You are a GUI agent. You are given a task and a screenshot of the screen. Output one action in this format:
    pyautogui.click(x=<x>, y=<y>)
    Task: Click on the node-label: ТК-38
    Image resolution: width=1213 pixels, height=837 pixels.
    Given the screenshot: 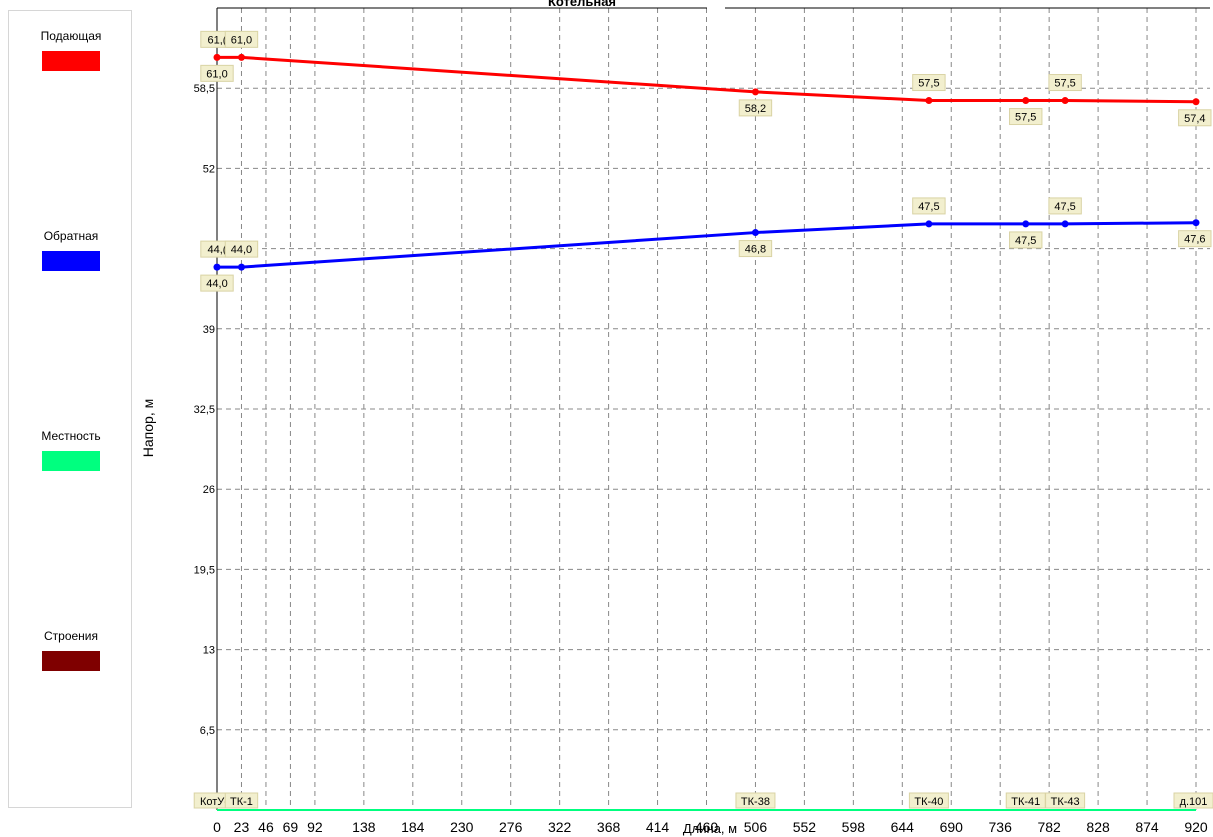 What is the action you would take?
    pyautogui.click(x=755, y=802)
    